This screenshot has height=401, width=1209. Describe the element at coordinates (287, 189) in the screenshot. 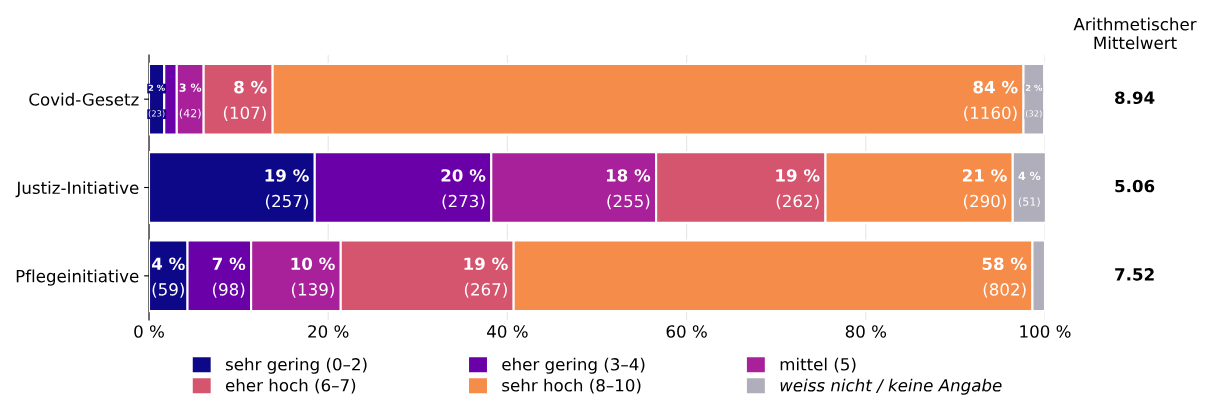

I see `data-label: 19 % (257)` at that location.